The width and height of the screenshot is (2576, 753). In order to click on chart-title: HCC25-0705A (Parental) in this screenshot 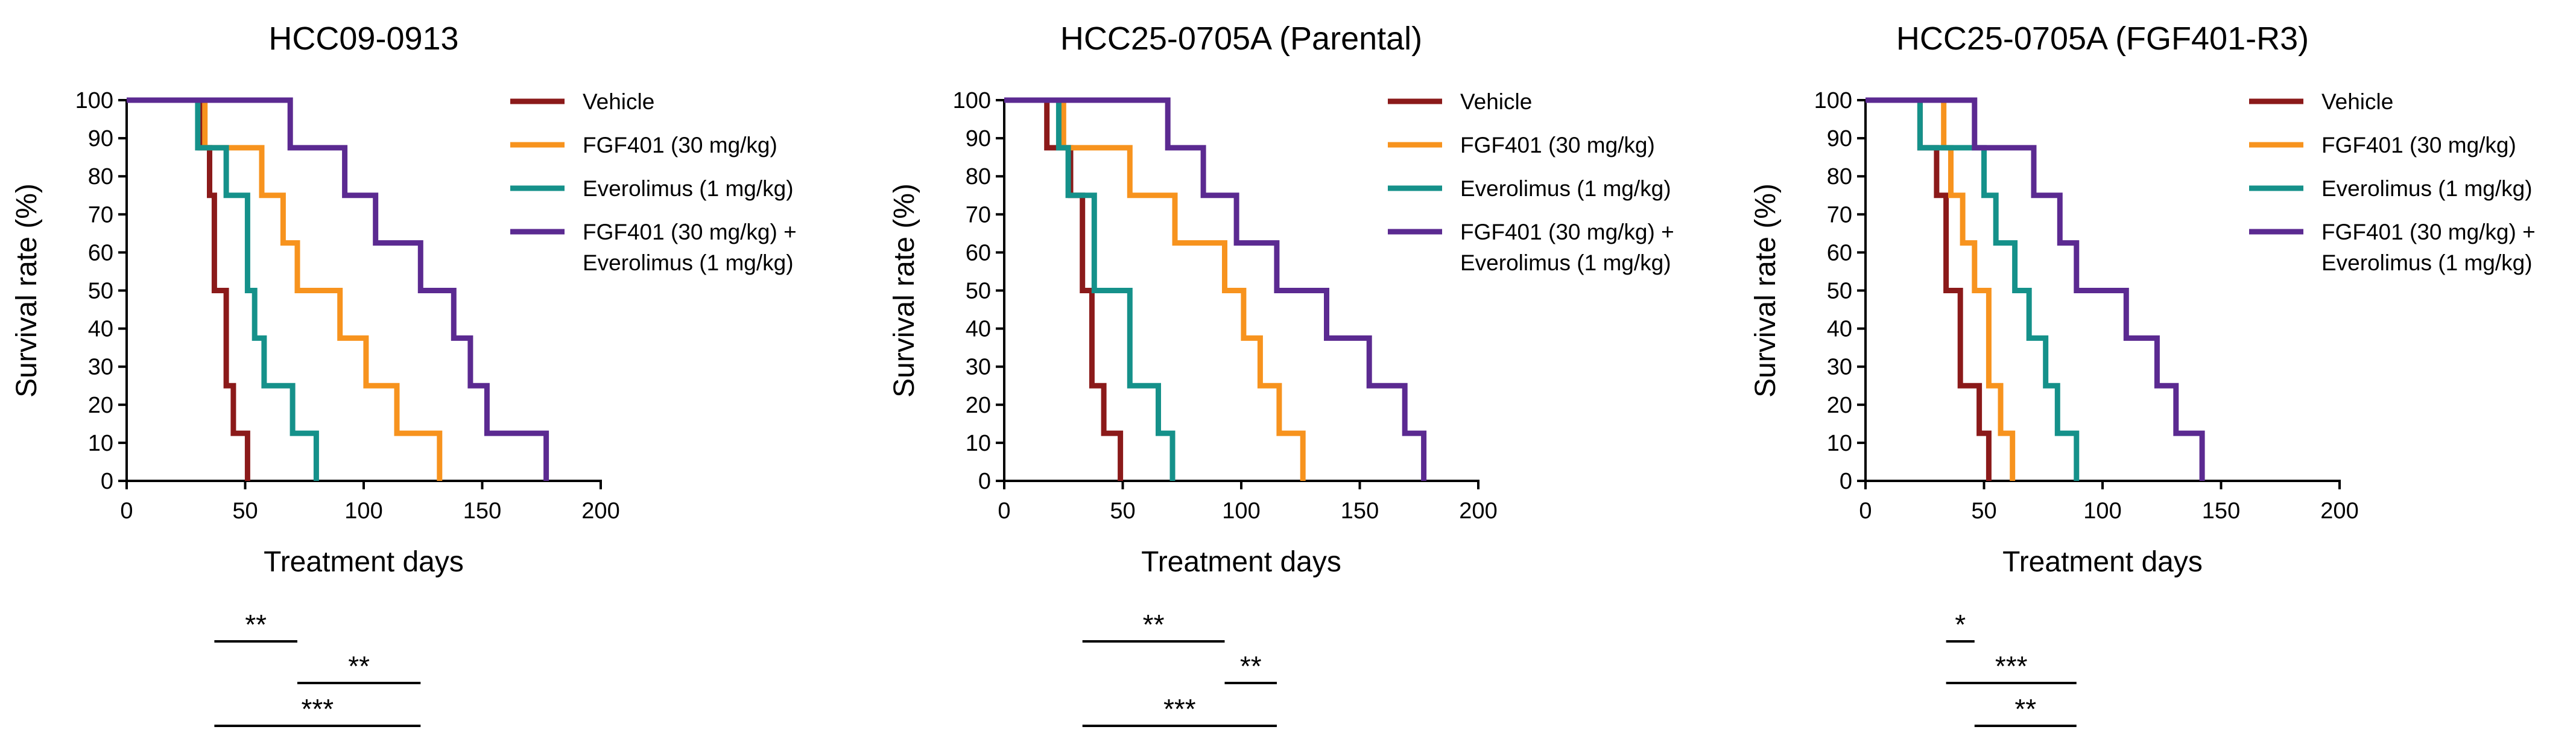, I will do `click(1241, 39)`.